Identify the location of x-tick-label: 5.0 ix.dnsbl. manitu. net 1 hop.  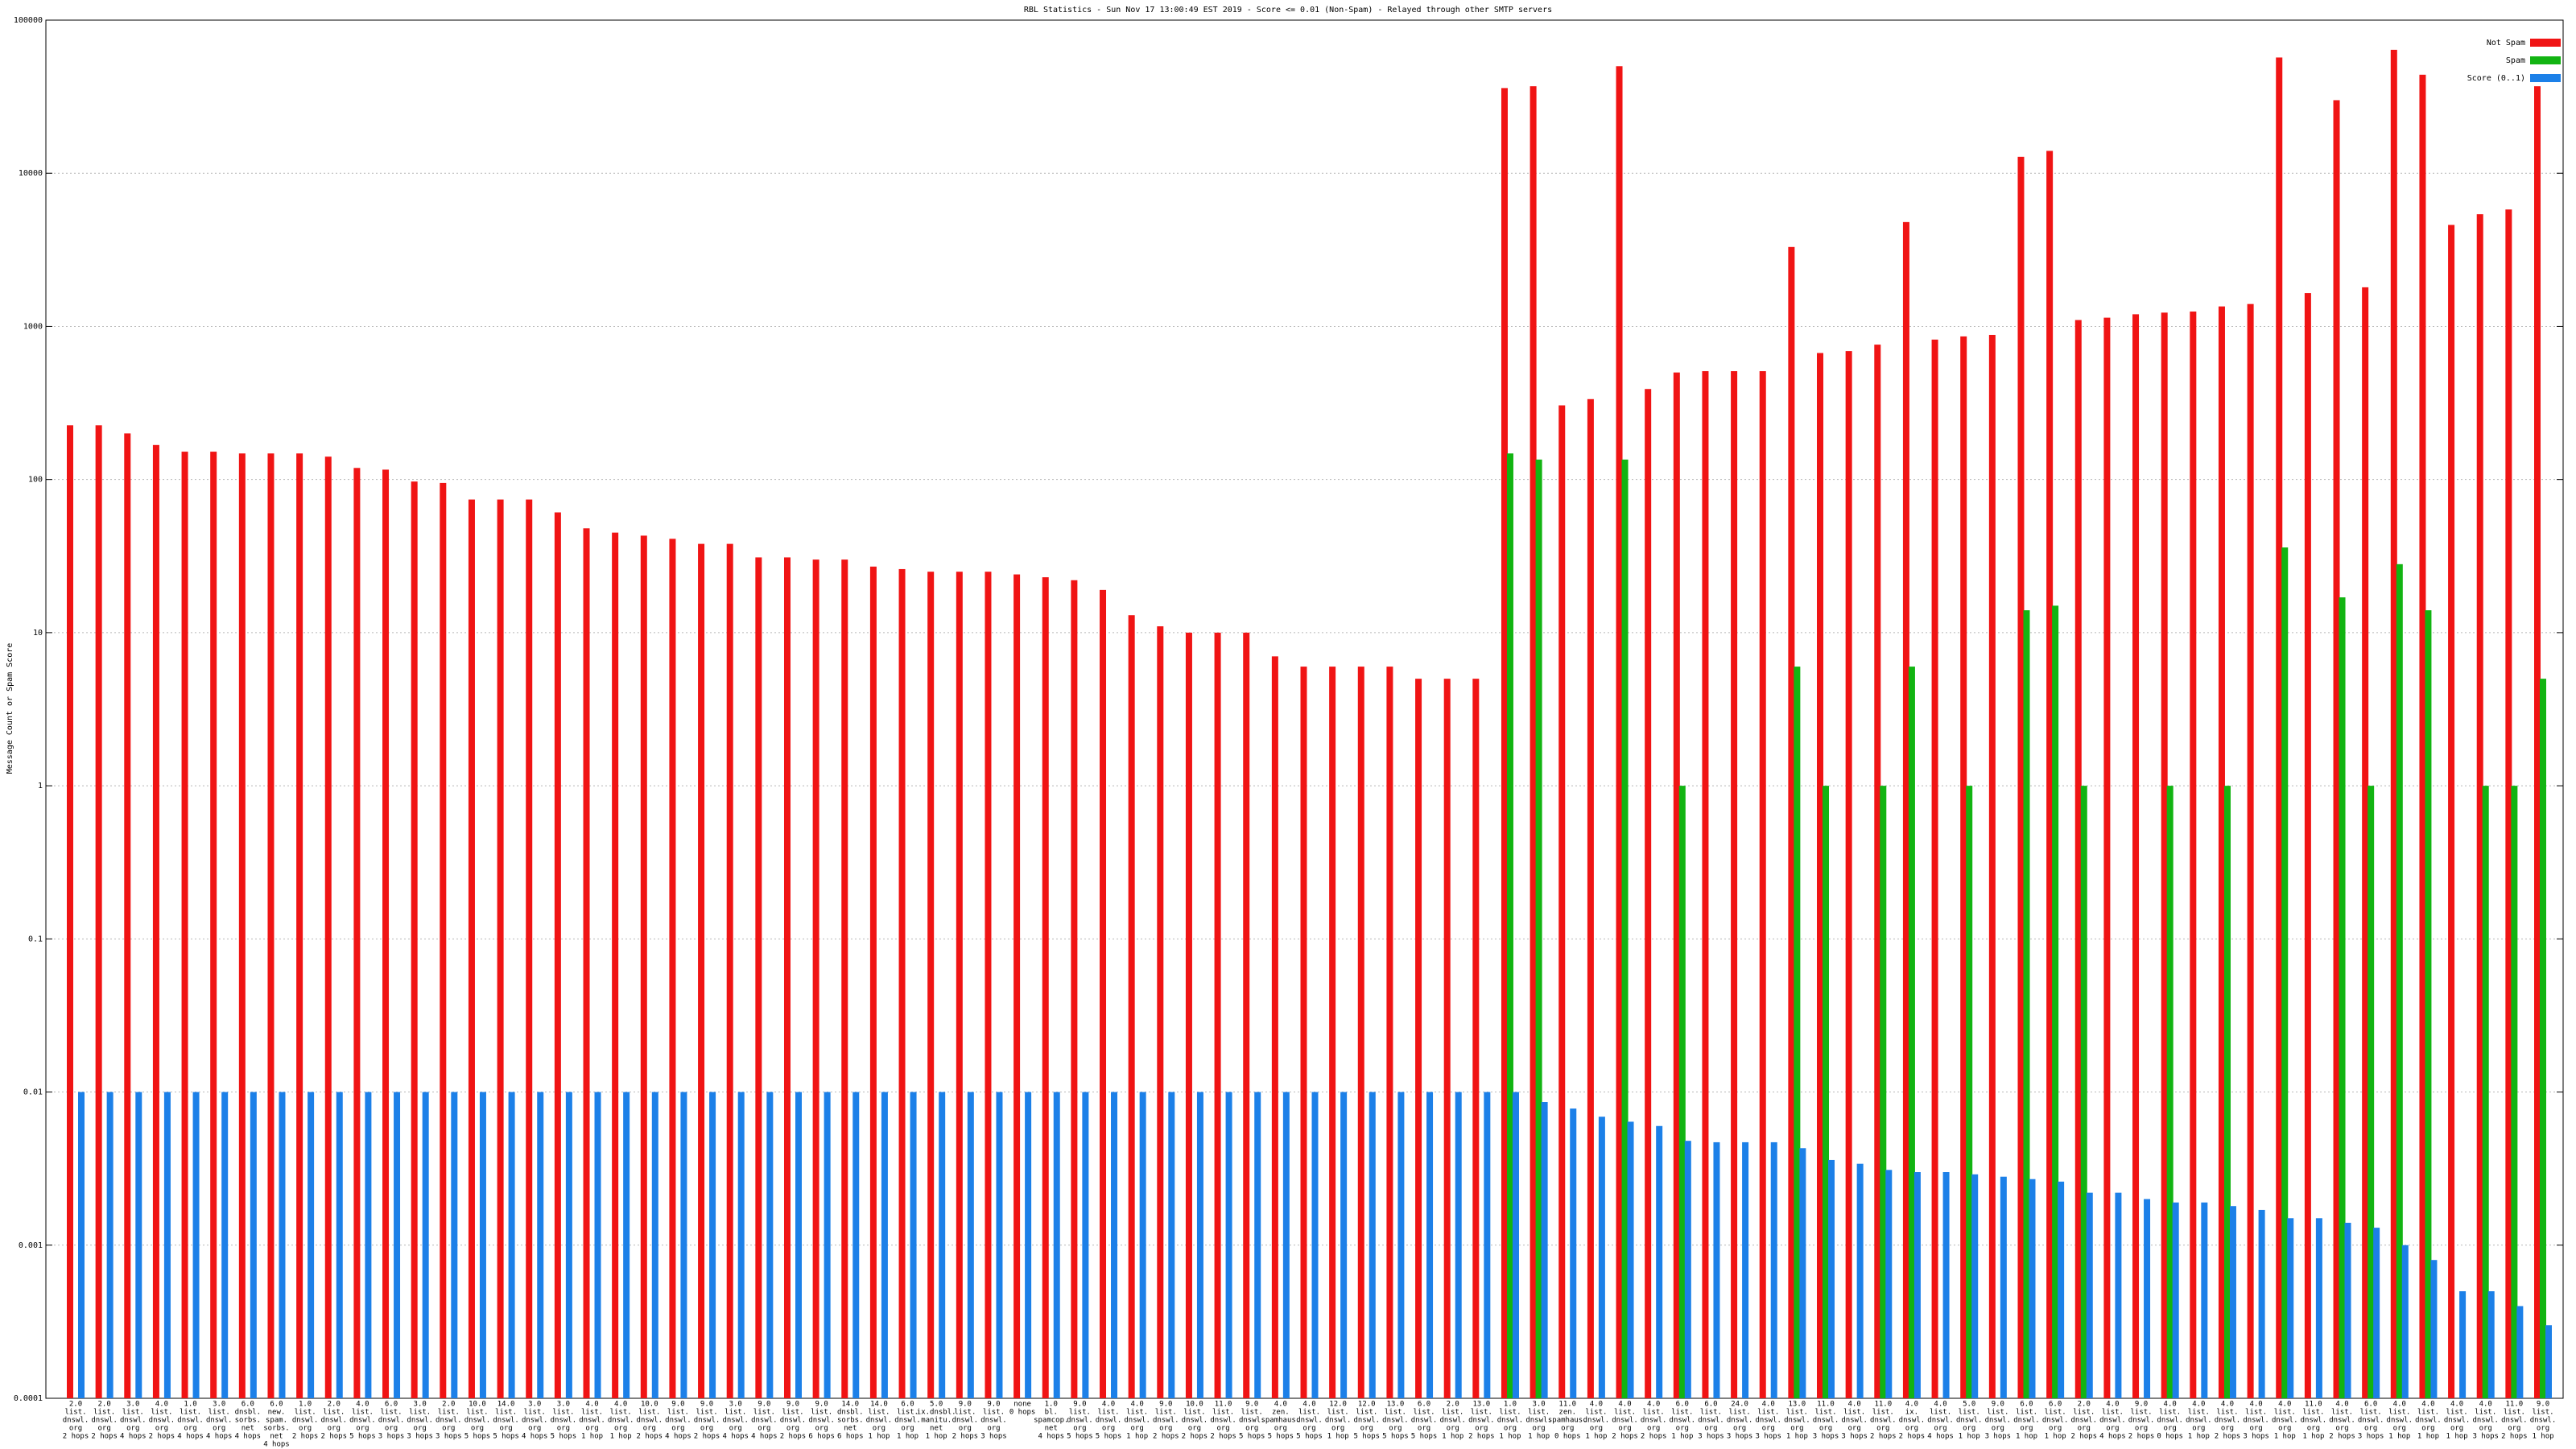
(936, 1421).